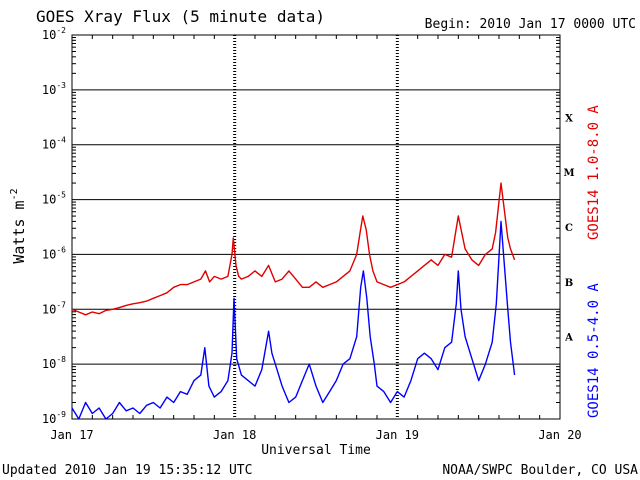 The width and height of the screenshot is (640, 480). I want to click on y-tick-label-exp: -6, so click(61, 249).